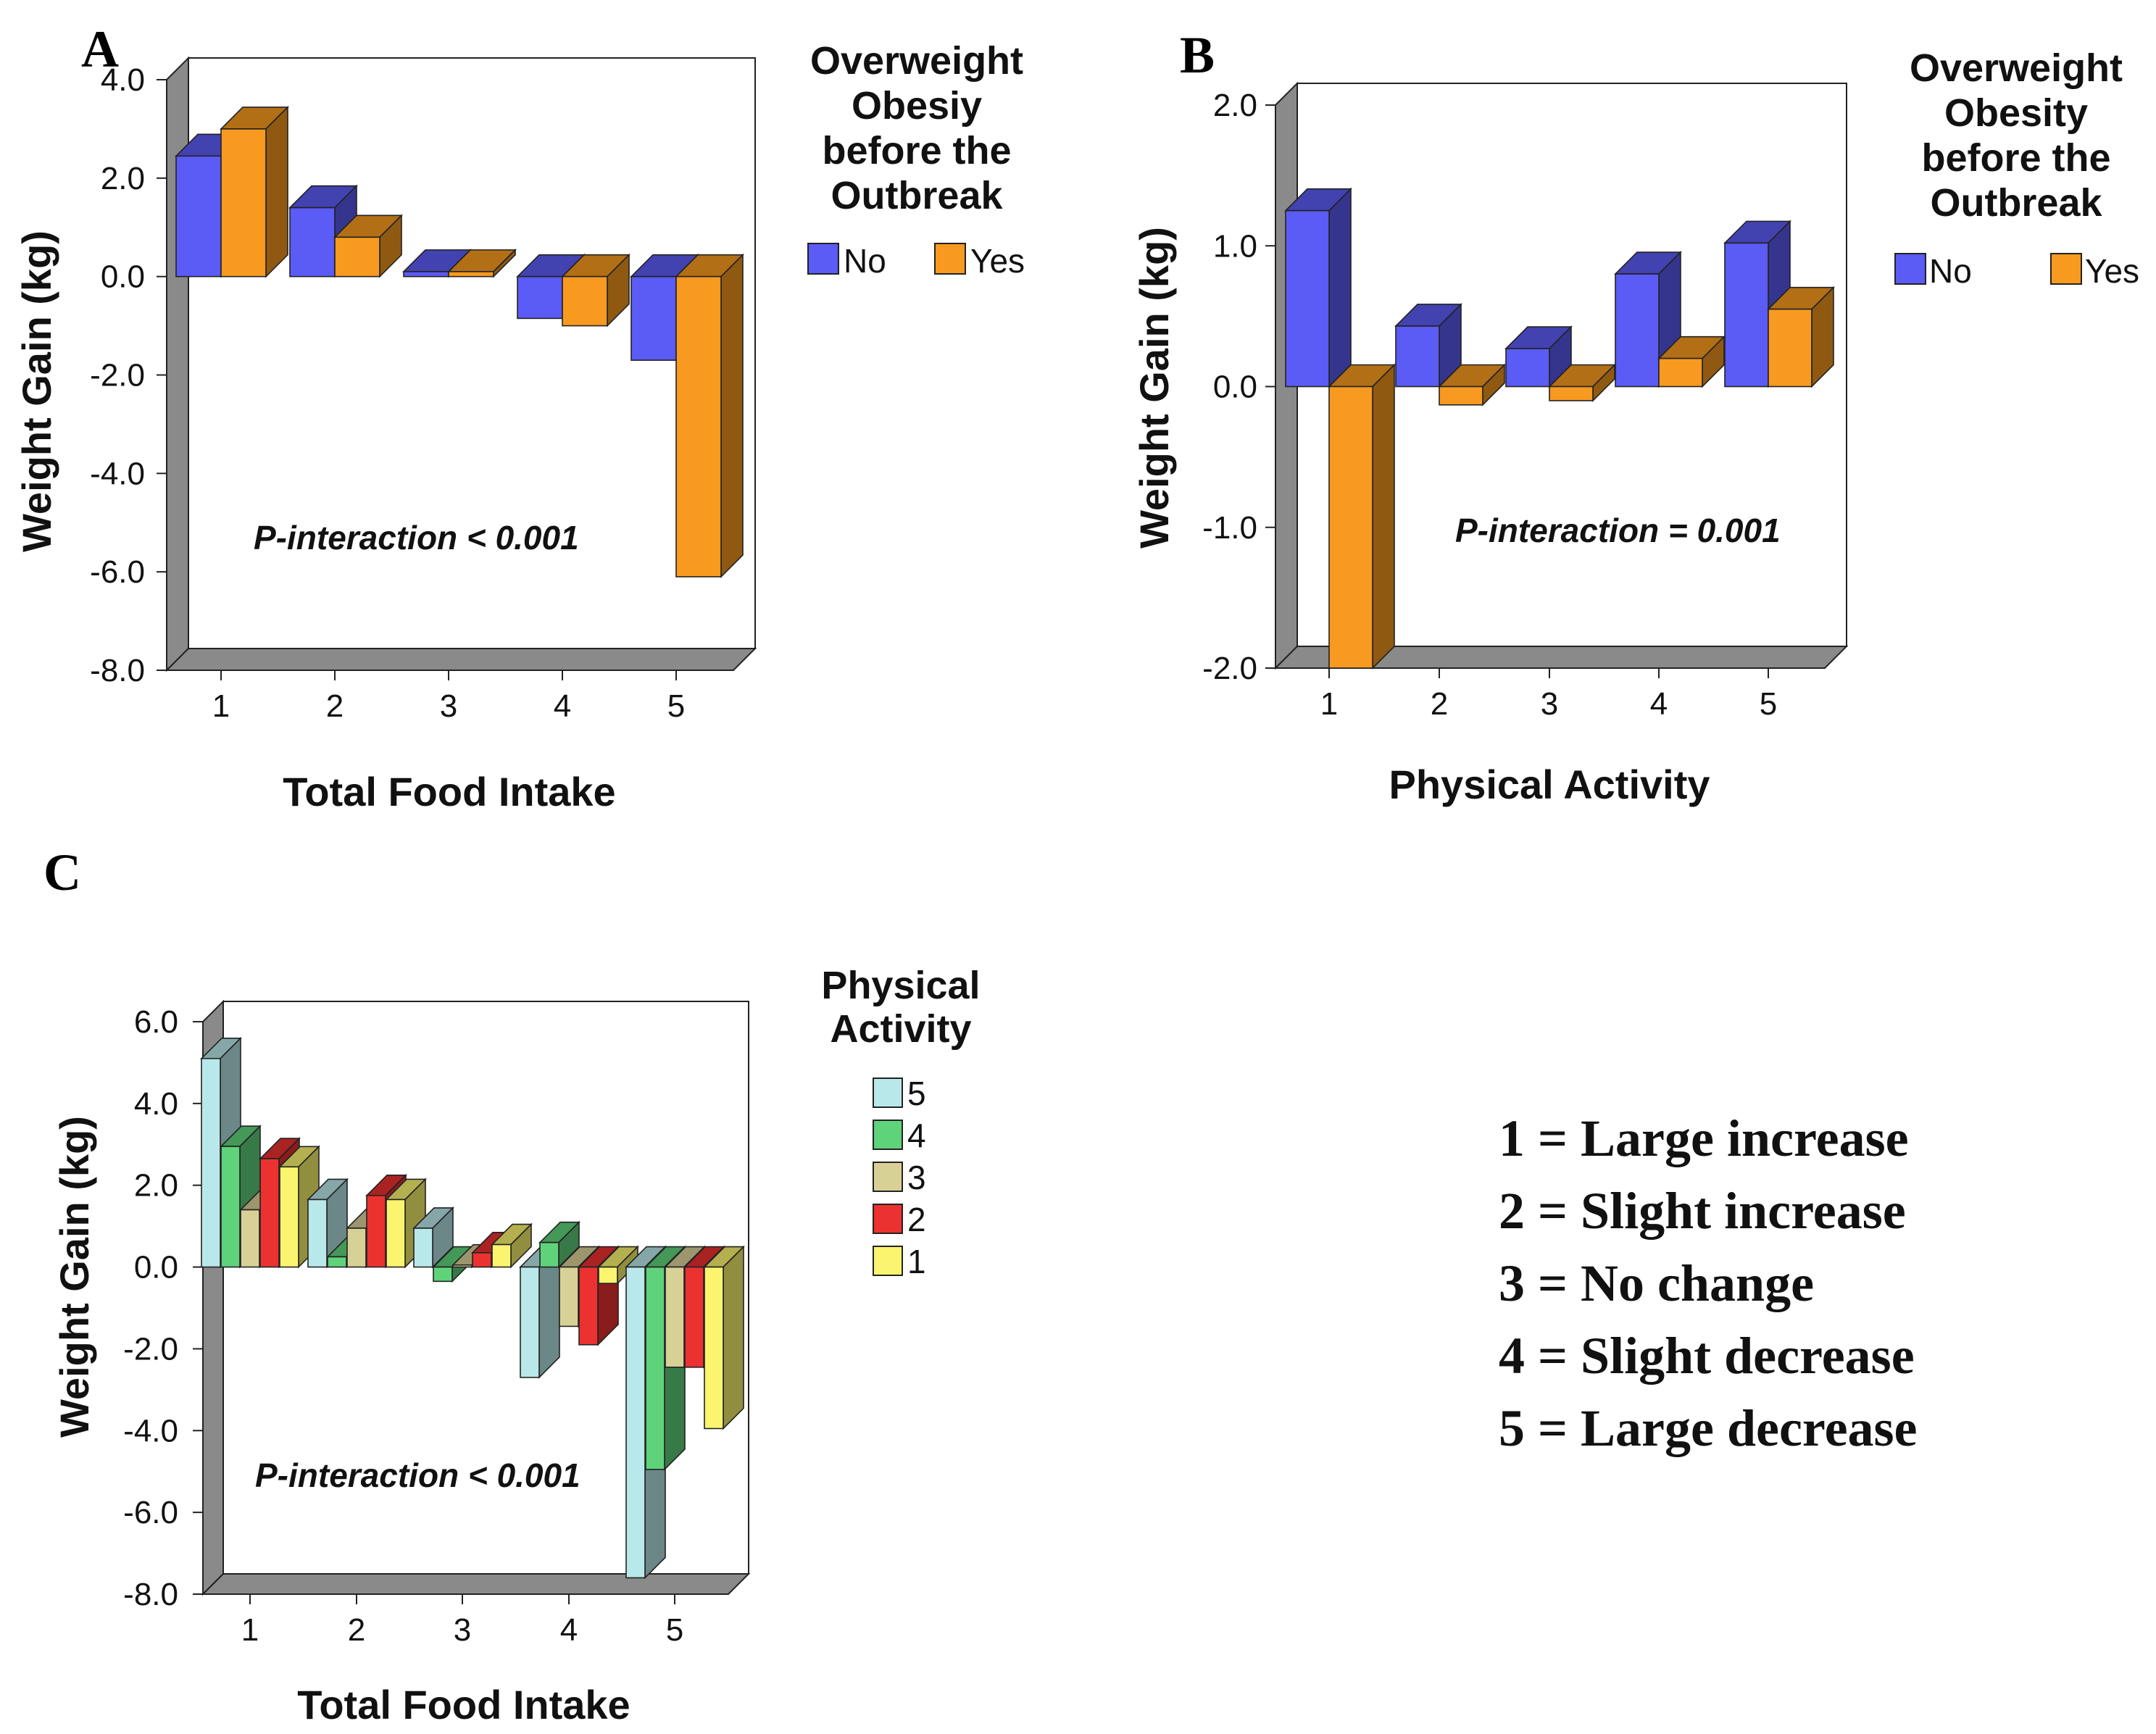 The height and width of the screenshot is (1734, 2156). Describe the element at coordinates (1582, 382) in the screenshot. I see `bar-b-cat3-yes` at that location.